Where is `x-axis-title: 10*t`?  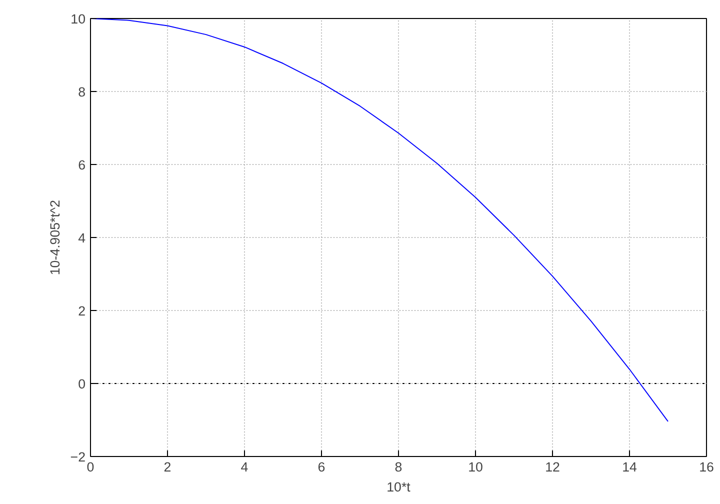
x-axis-title: 10*t is located at coordinates (398, 487).